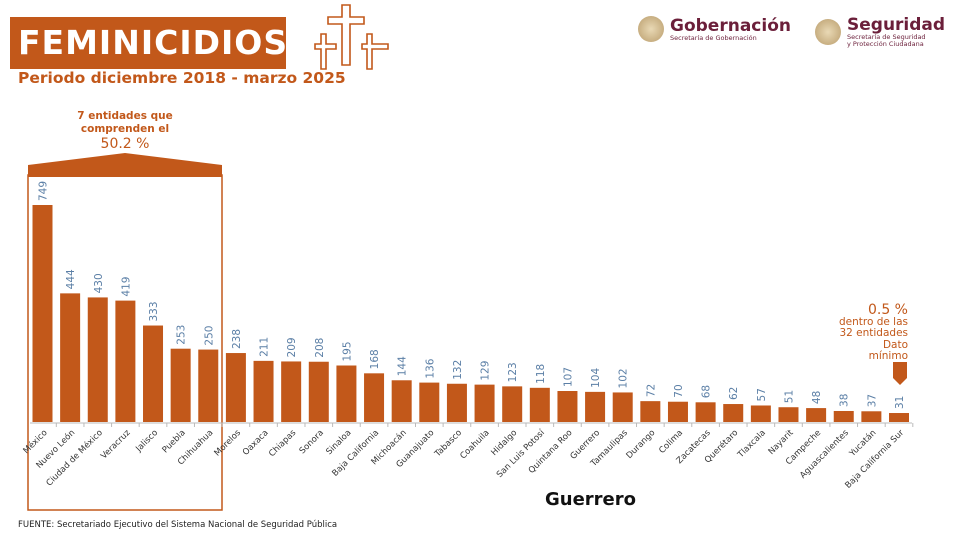 This screenshot has width=960, height=545. What do you see at coordinates (640, 444) in the screenshot?
I see `category-label: Durango` at bounding box center [640, 444].